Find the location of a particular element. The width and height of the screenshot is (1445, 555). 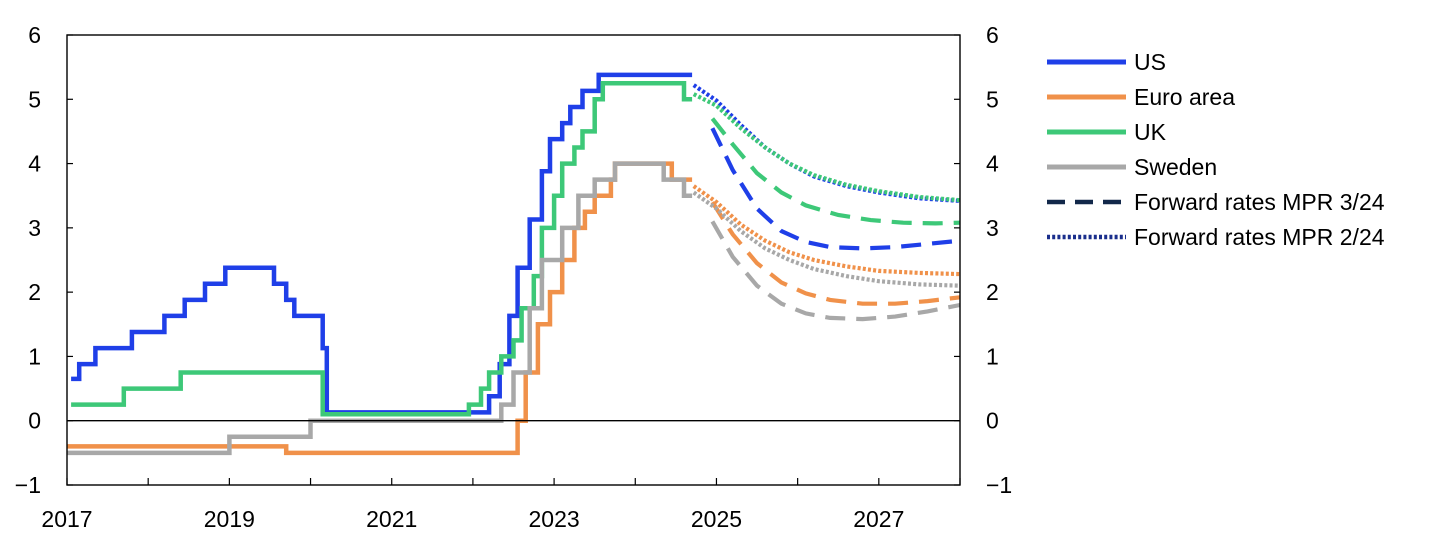

forward-7-dashed-line is located at coordinates (835, 271).